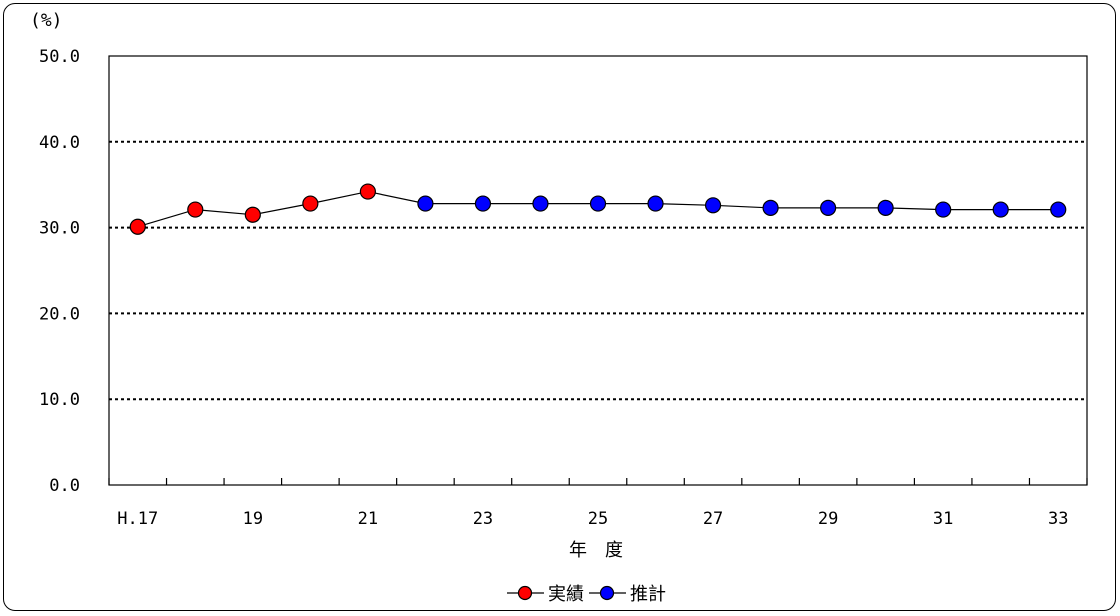  What do you see at coordinates (59, 57) in the screenshot?
I see `y-tick-label: 50.0` at bounding box center [59, 57].